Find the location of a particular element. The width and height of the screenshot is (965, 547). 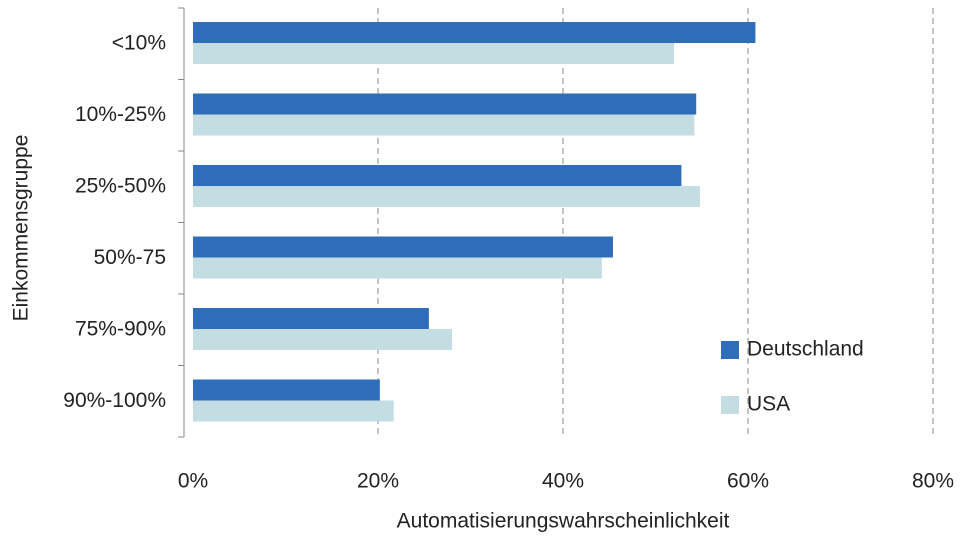

legend-label: USA is located at coordinates (768, 404).